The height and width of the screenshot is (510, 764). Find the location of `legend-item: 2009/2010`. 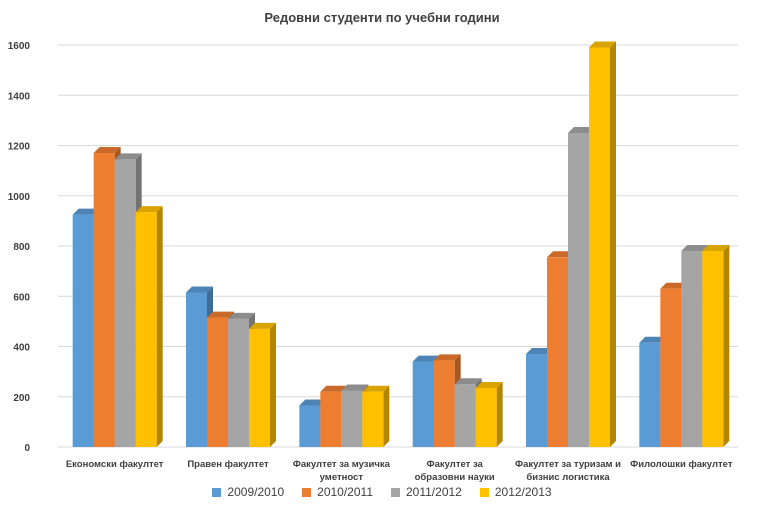

legend-item: 2009/2010 is located at coordinates (248, 492).